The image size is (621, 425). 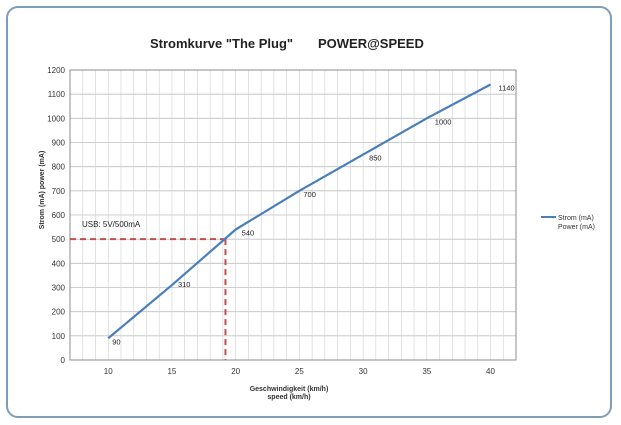 What do you see at coordinates (59, 336) in the screenshot?
I see `y-tick-label: 100` at bounding box center [59, 336].